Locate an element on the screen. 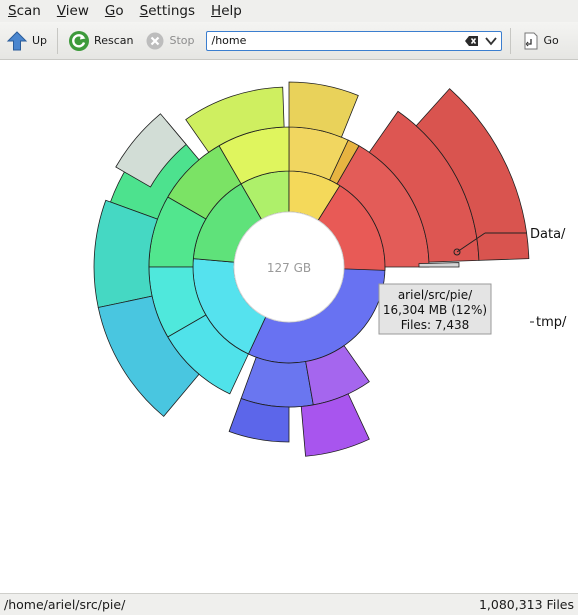  go-document-icon is located at coordinates (531, 40).